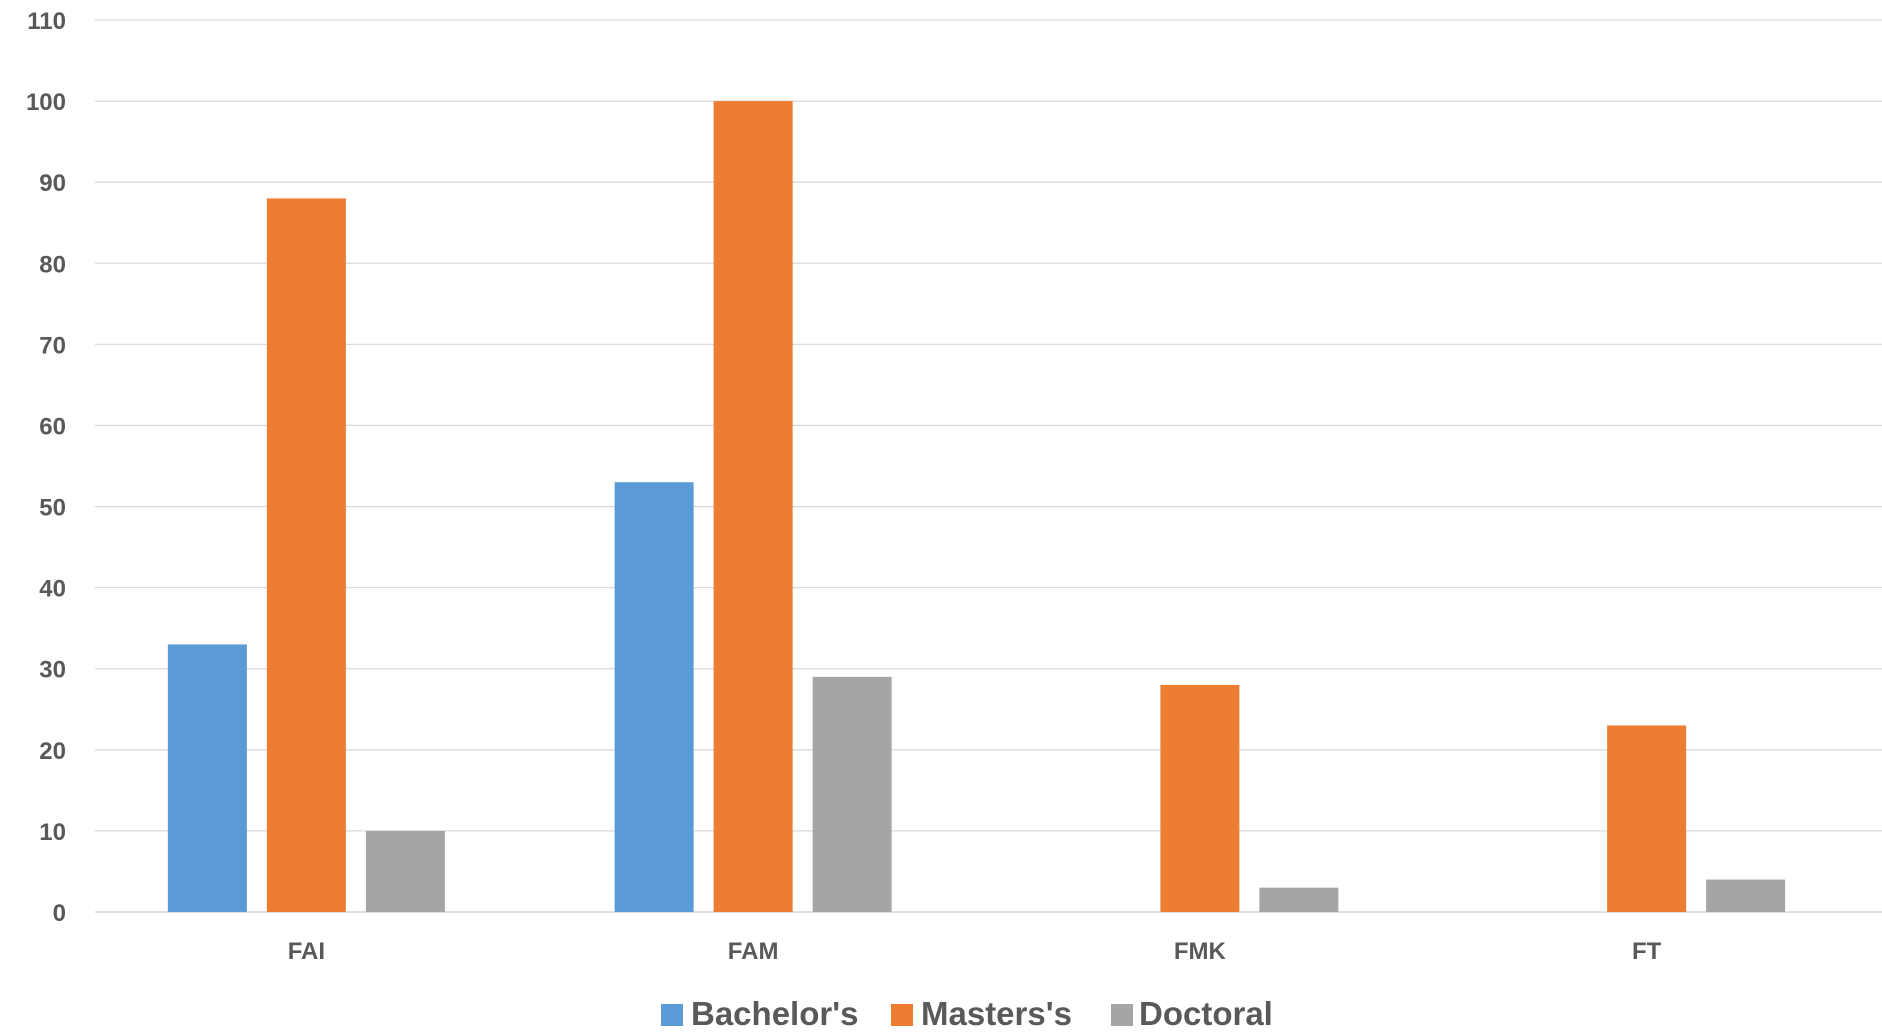 The image size is (1882, 1036). Describe the element at coordinates (52, 264) in the screenshot. I see `y-tick-label: 80` at that location.